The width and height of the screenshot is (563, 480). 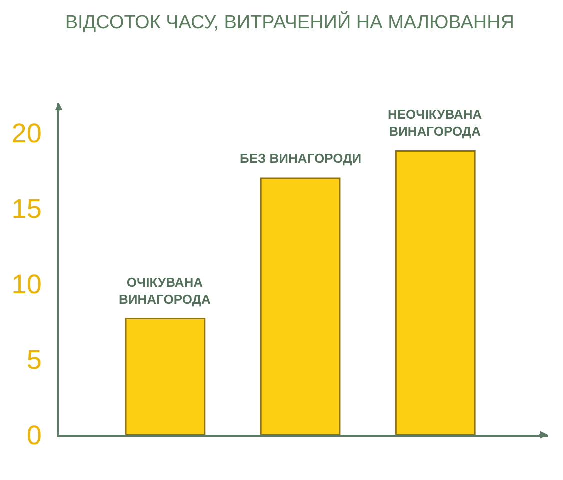 What do you see at coordinates (290, 22) in the screenshot?
I see `chart-title: ВІДСОТОК ЧАСУ, ВИТРАЧЕНИЙ НА МАЛЮВАННЯ` at bounding box center [290, 22].